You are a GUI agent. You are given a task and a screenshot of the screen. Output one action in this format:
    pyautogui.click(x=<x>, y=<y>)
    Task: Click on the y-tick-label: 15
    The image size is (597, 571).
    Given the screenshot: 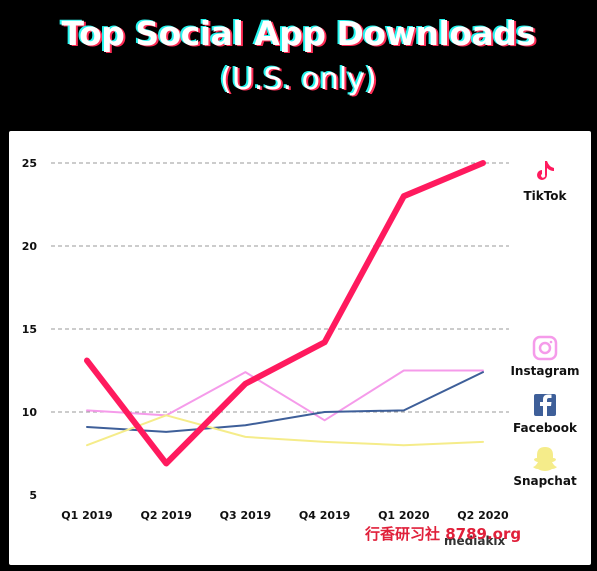 What is the action you would take?
    pyautogui.click(x=29, y=329)
    